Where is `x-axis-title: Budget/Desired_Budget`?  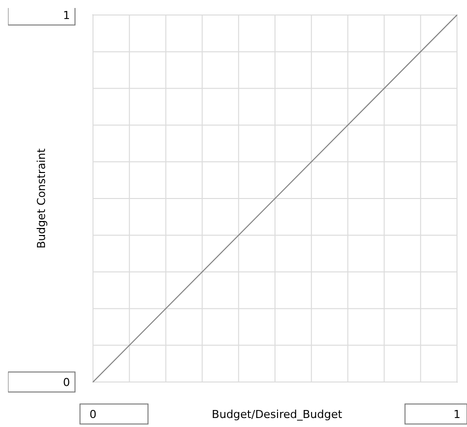 x-axis-title: Budget/Desired_Budget is located at coordinates (277, 414).